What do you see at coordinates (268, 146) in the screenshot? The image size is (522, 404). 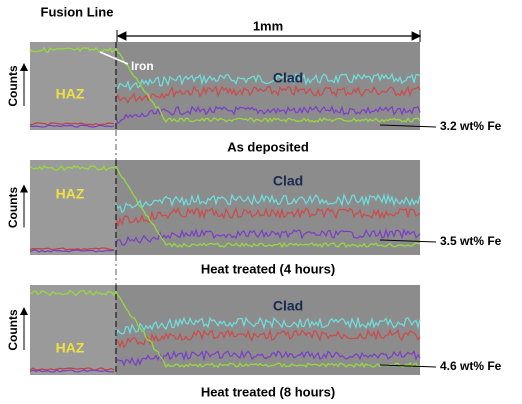 I see `caption: As deposited` at bounding box center [268, 146].